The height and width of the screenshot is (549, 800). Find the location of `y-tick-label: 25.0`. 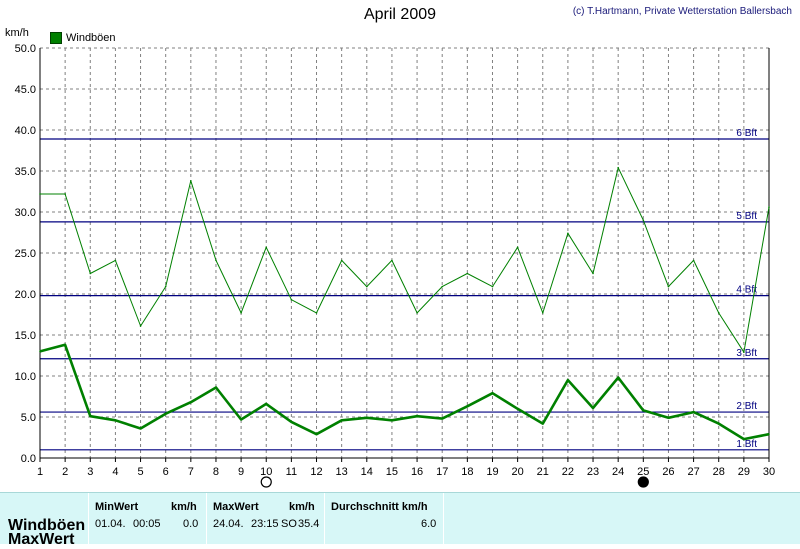

y-tick-label: 25.0 is located at coordinates (25, 254).